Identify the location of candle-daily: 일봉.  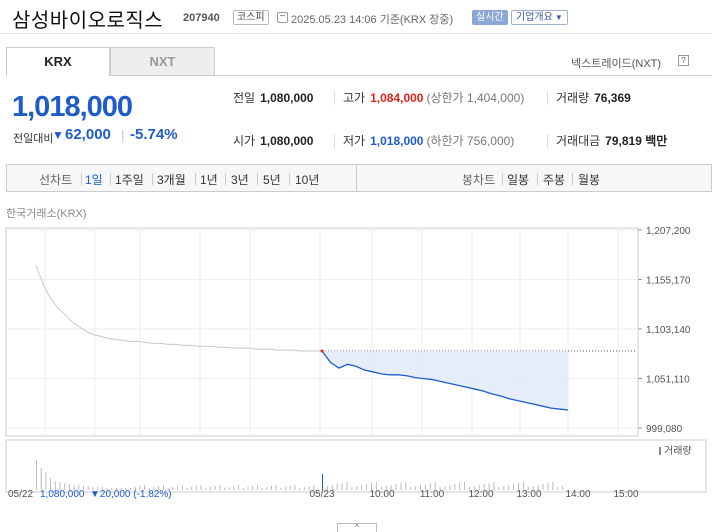
(518, 180).